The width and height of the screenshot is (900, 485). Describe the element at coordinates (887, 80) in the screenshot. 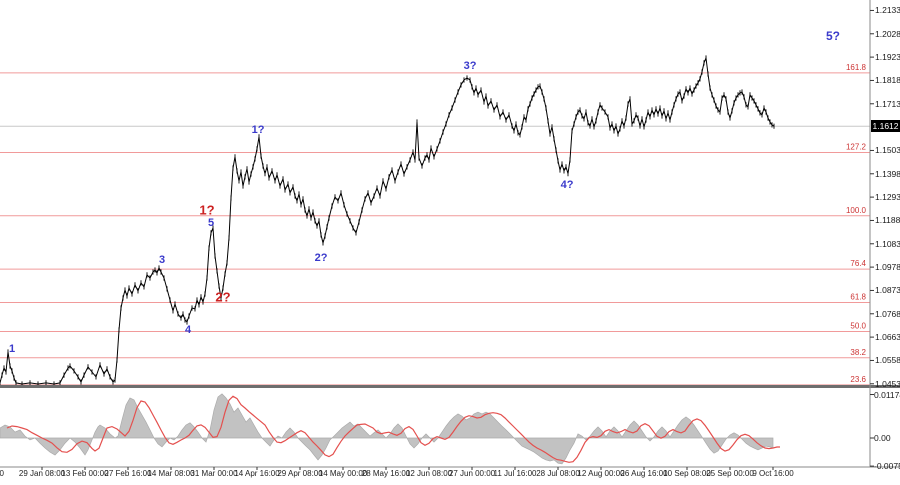

I see `price-tick-label: 1.1818` at that location.